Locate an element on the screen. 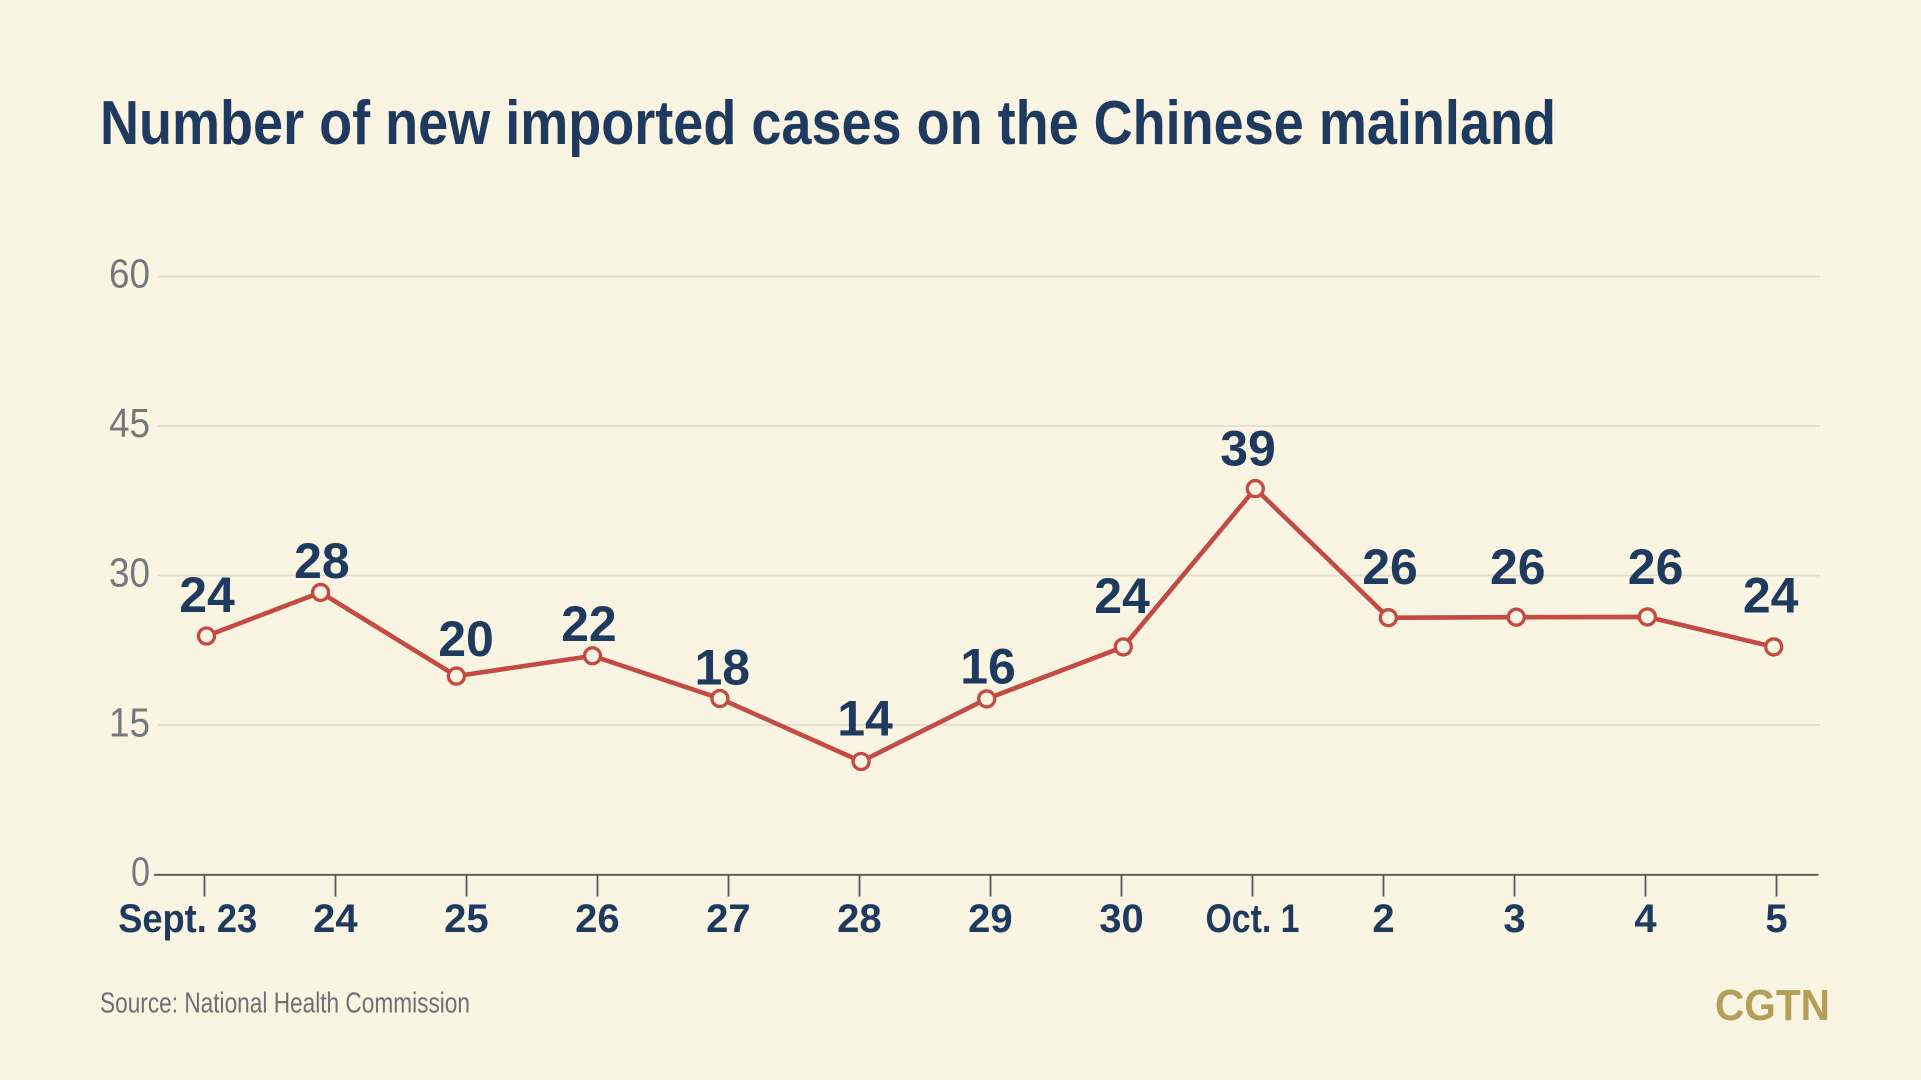 The width and height of the screenshot is (1921, 1080). svg-text: 0 is located at coordinates (140, 872).